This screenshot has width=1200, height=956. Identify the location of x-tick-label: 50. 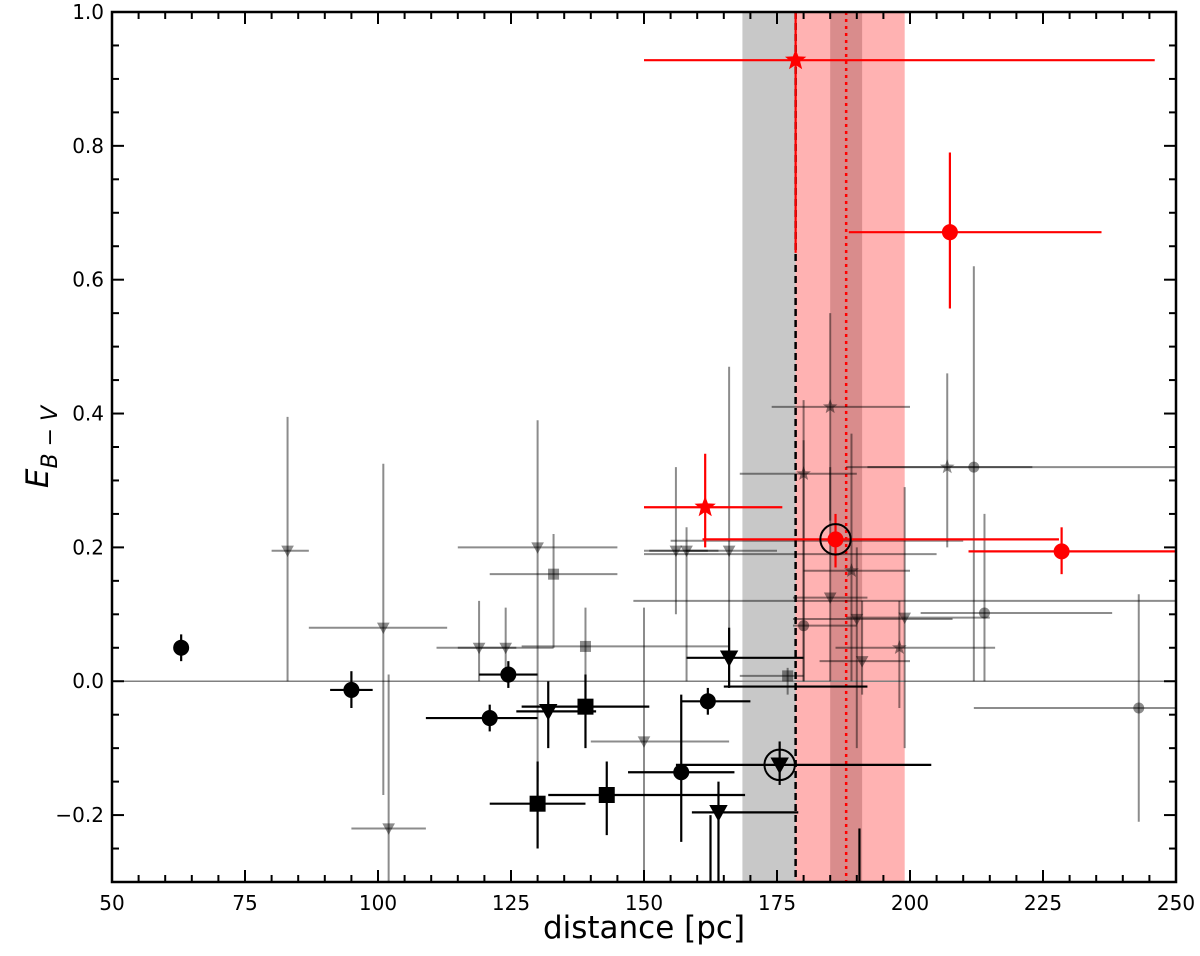
(111, 903).